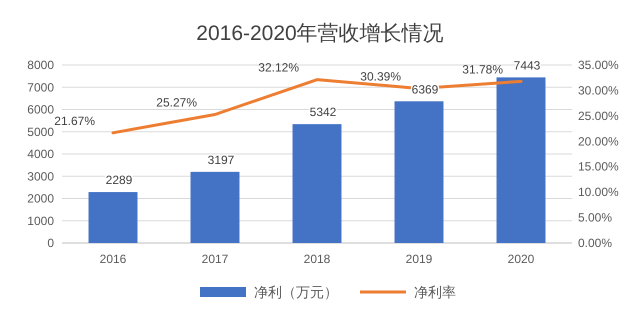  I want to click on data-label: 31.78%, so click(483, 69).